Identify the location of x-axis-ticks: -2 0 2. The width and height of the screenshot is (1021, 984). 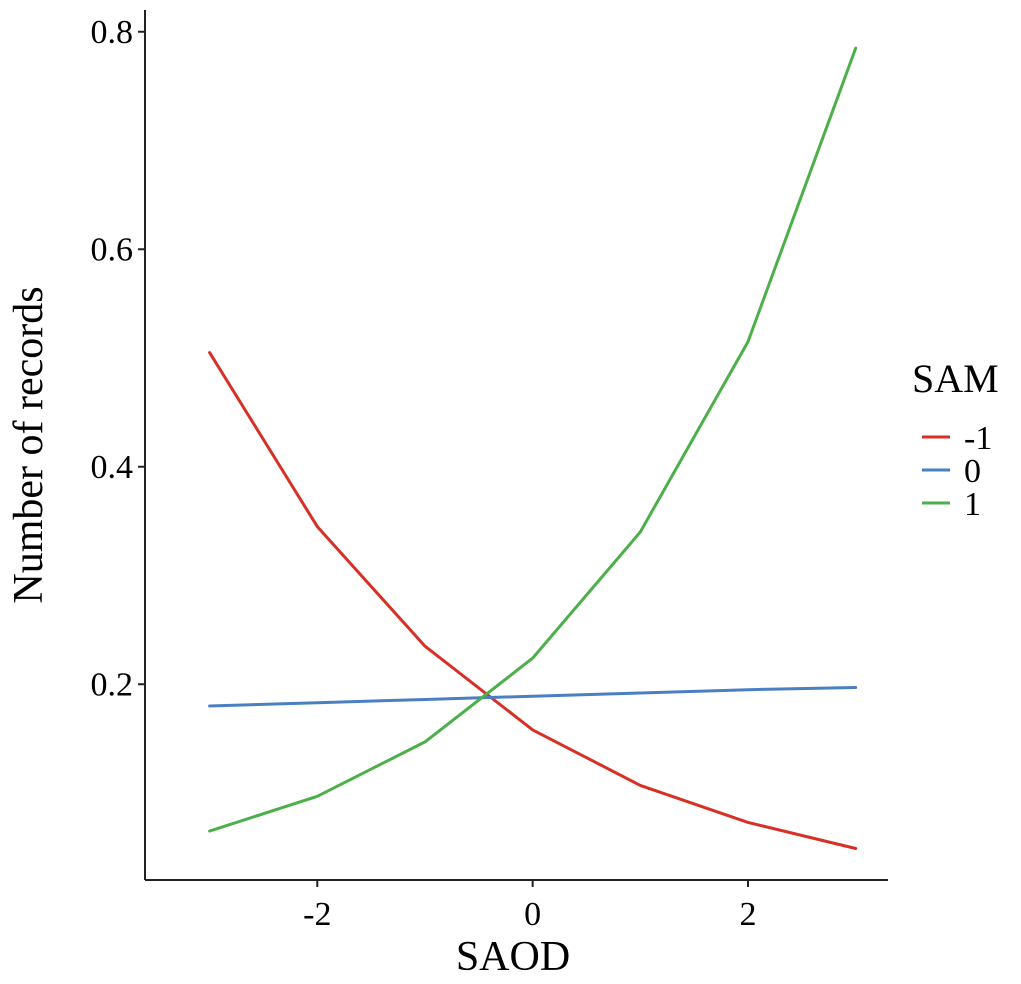
(530, 906).